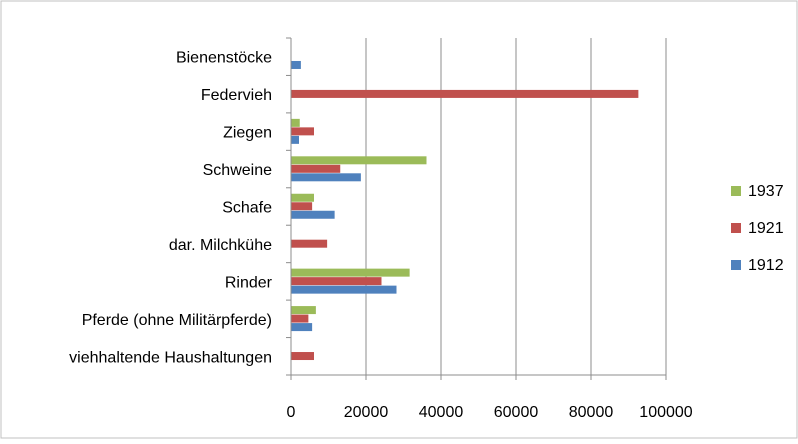 The image size is (798, 444). What do you see at coordinates (302, 131) in the screenshot?
I see `bar-1921-ziegen` at bounding box center [302, 131].